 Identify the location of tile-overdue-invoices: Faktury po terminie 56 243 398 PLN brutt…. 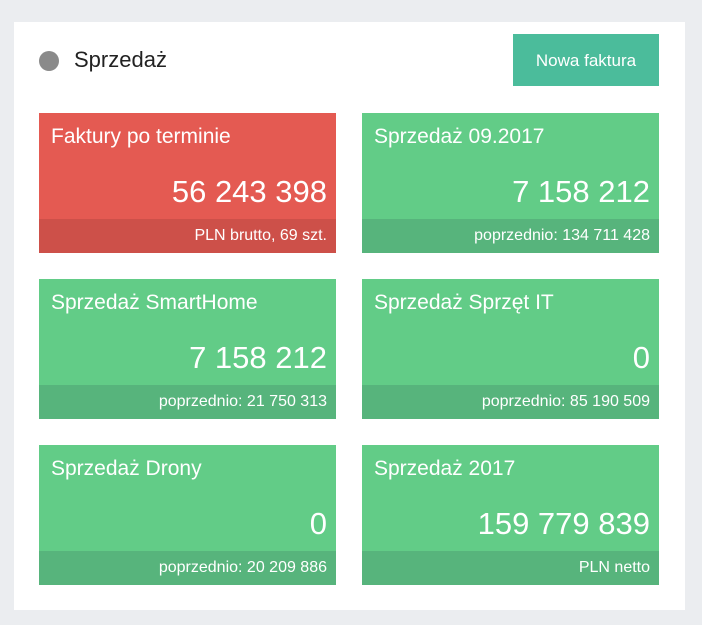
(187, 183).